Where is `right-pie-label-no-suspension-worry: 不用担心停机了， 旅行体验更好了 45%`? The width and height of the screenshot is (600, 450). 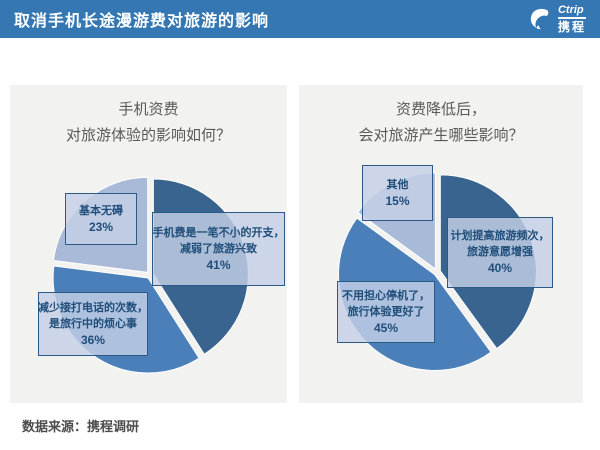 right-pie-label-no-suspension-worry: 不用担心停机了， 旅行体验更好了 45% is located at coordinates (386, 312).